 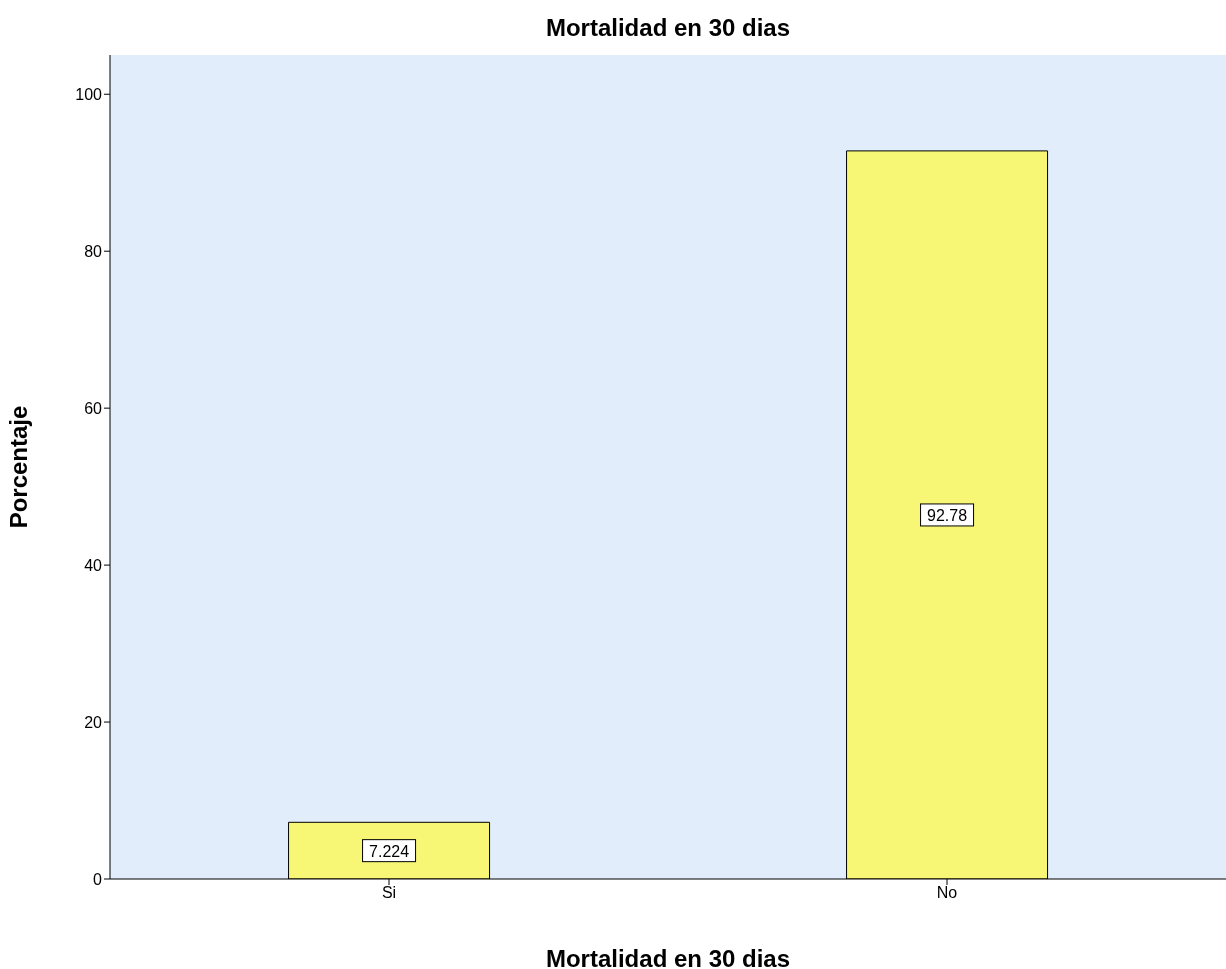 I want to click on x-tick-label: Si, so click(x=389, y=893).